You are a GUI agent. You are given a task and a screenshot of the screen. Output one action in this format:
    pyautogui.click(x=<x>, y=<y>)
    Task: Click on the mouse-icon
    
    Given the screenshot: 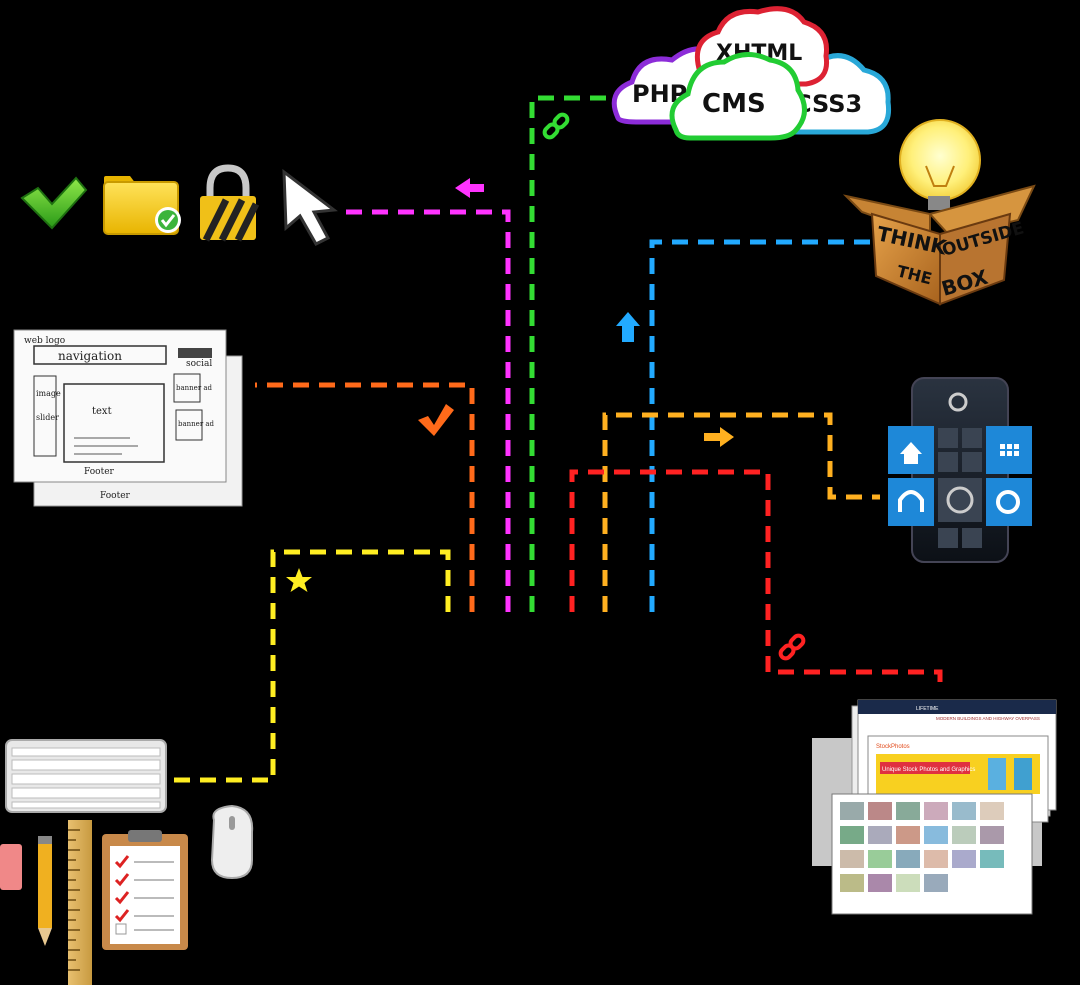 What is the action you would take?
    pyautogui.click(x=232, y=842)
    